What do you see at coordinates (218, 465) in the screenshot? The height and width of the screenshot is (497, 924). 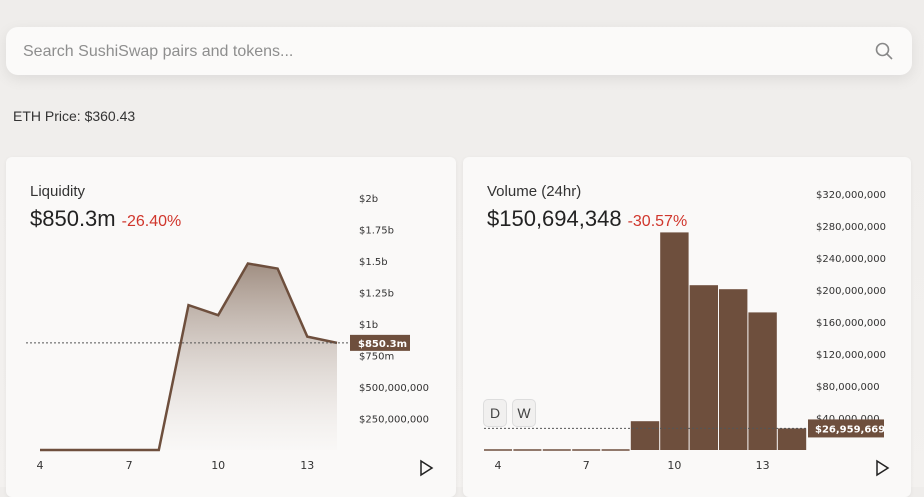 I see `liquidity-x-tick: 10` at bounding box center [218, 465].